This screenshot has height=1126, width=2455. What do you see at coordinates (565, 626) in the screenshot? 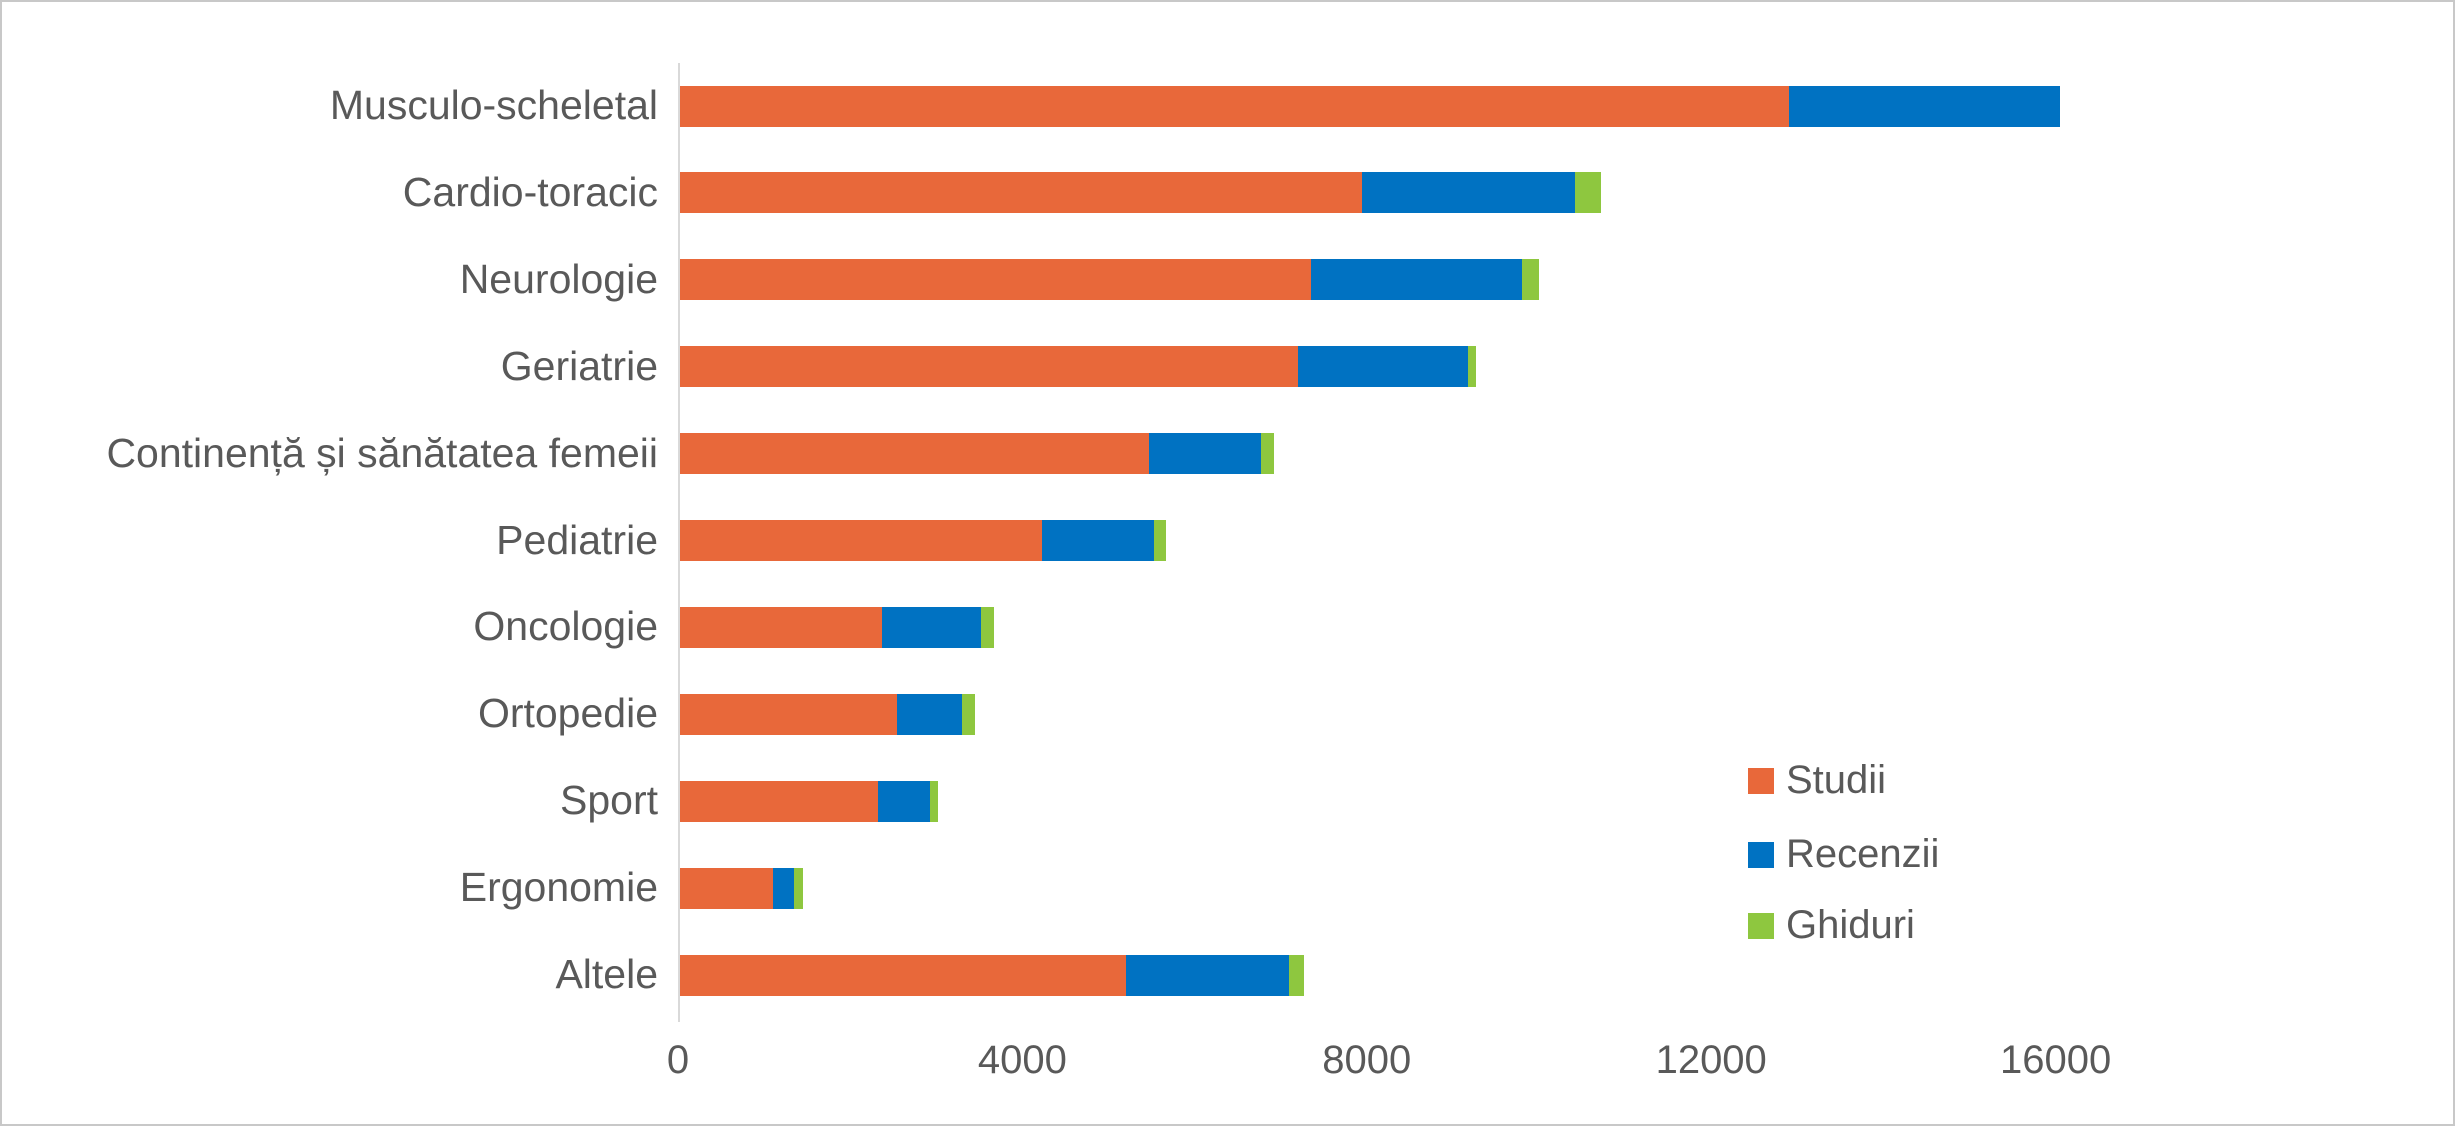
I see `category-label: Oncologie` at bounding box center [565, 626].